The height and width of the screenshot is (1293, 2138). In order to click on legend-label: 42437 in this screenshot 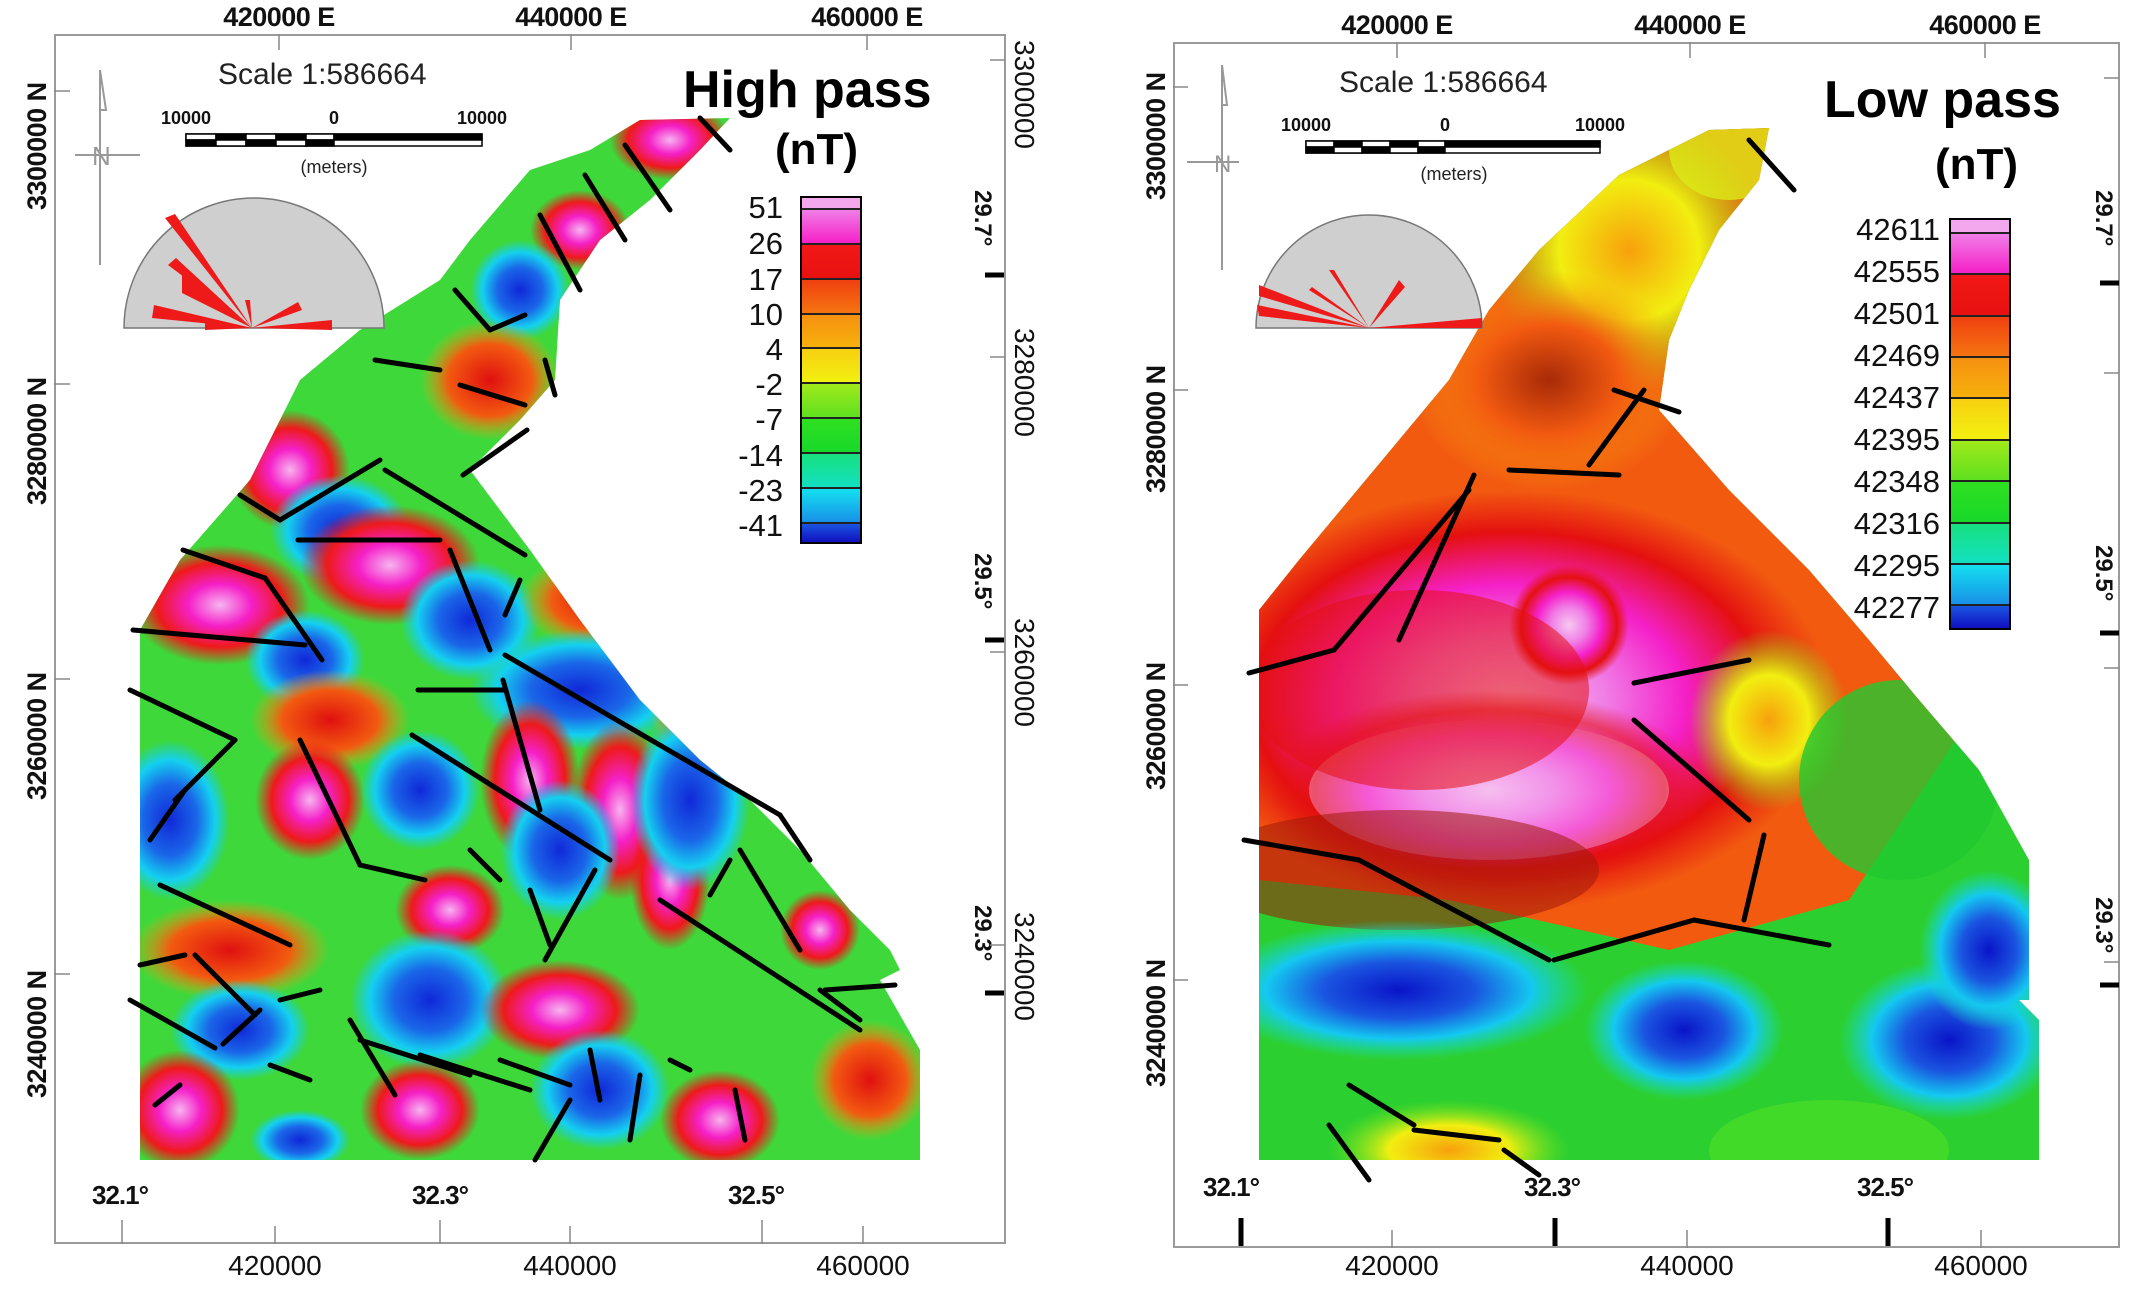, I will do `click(1896, 397)`.